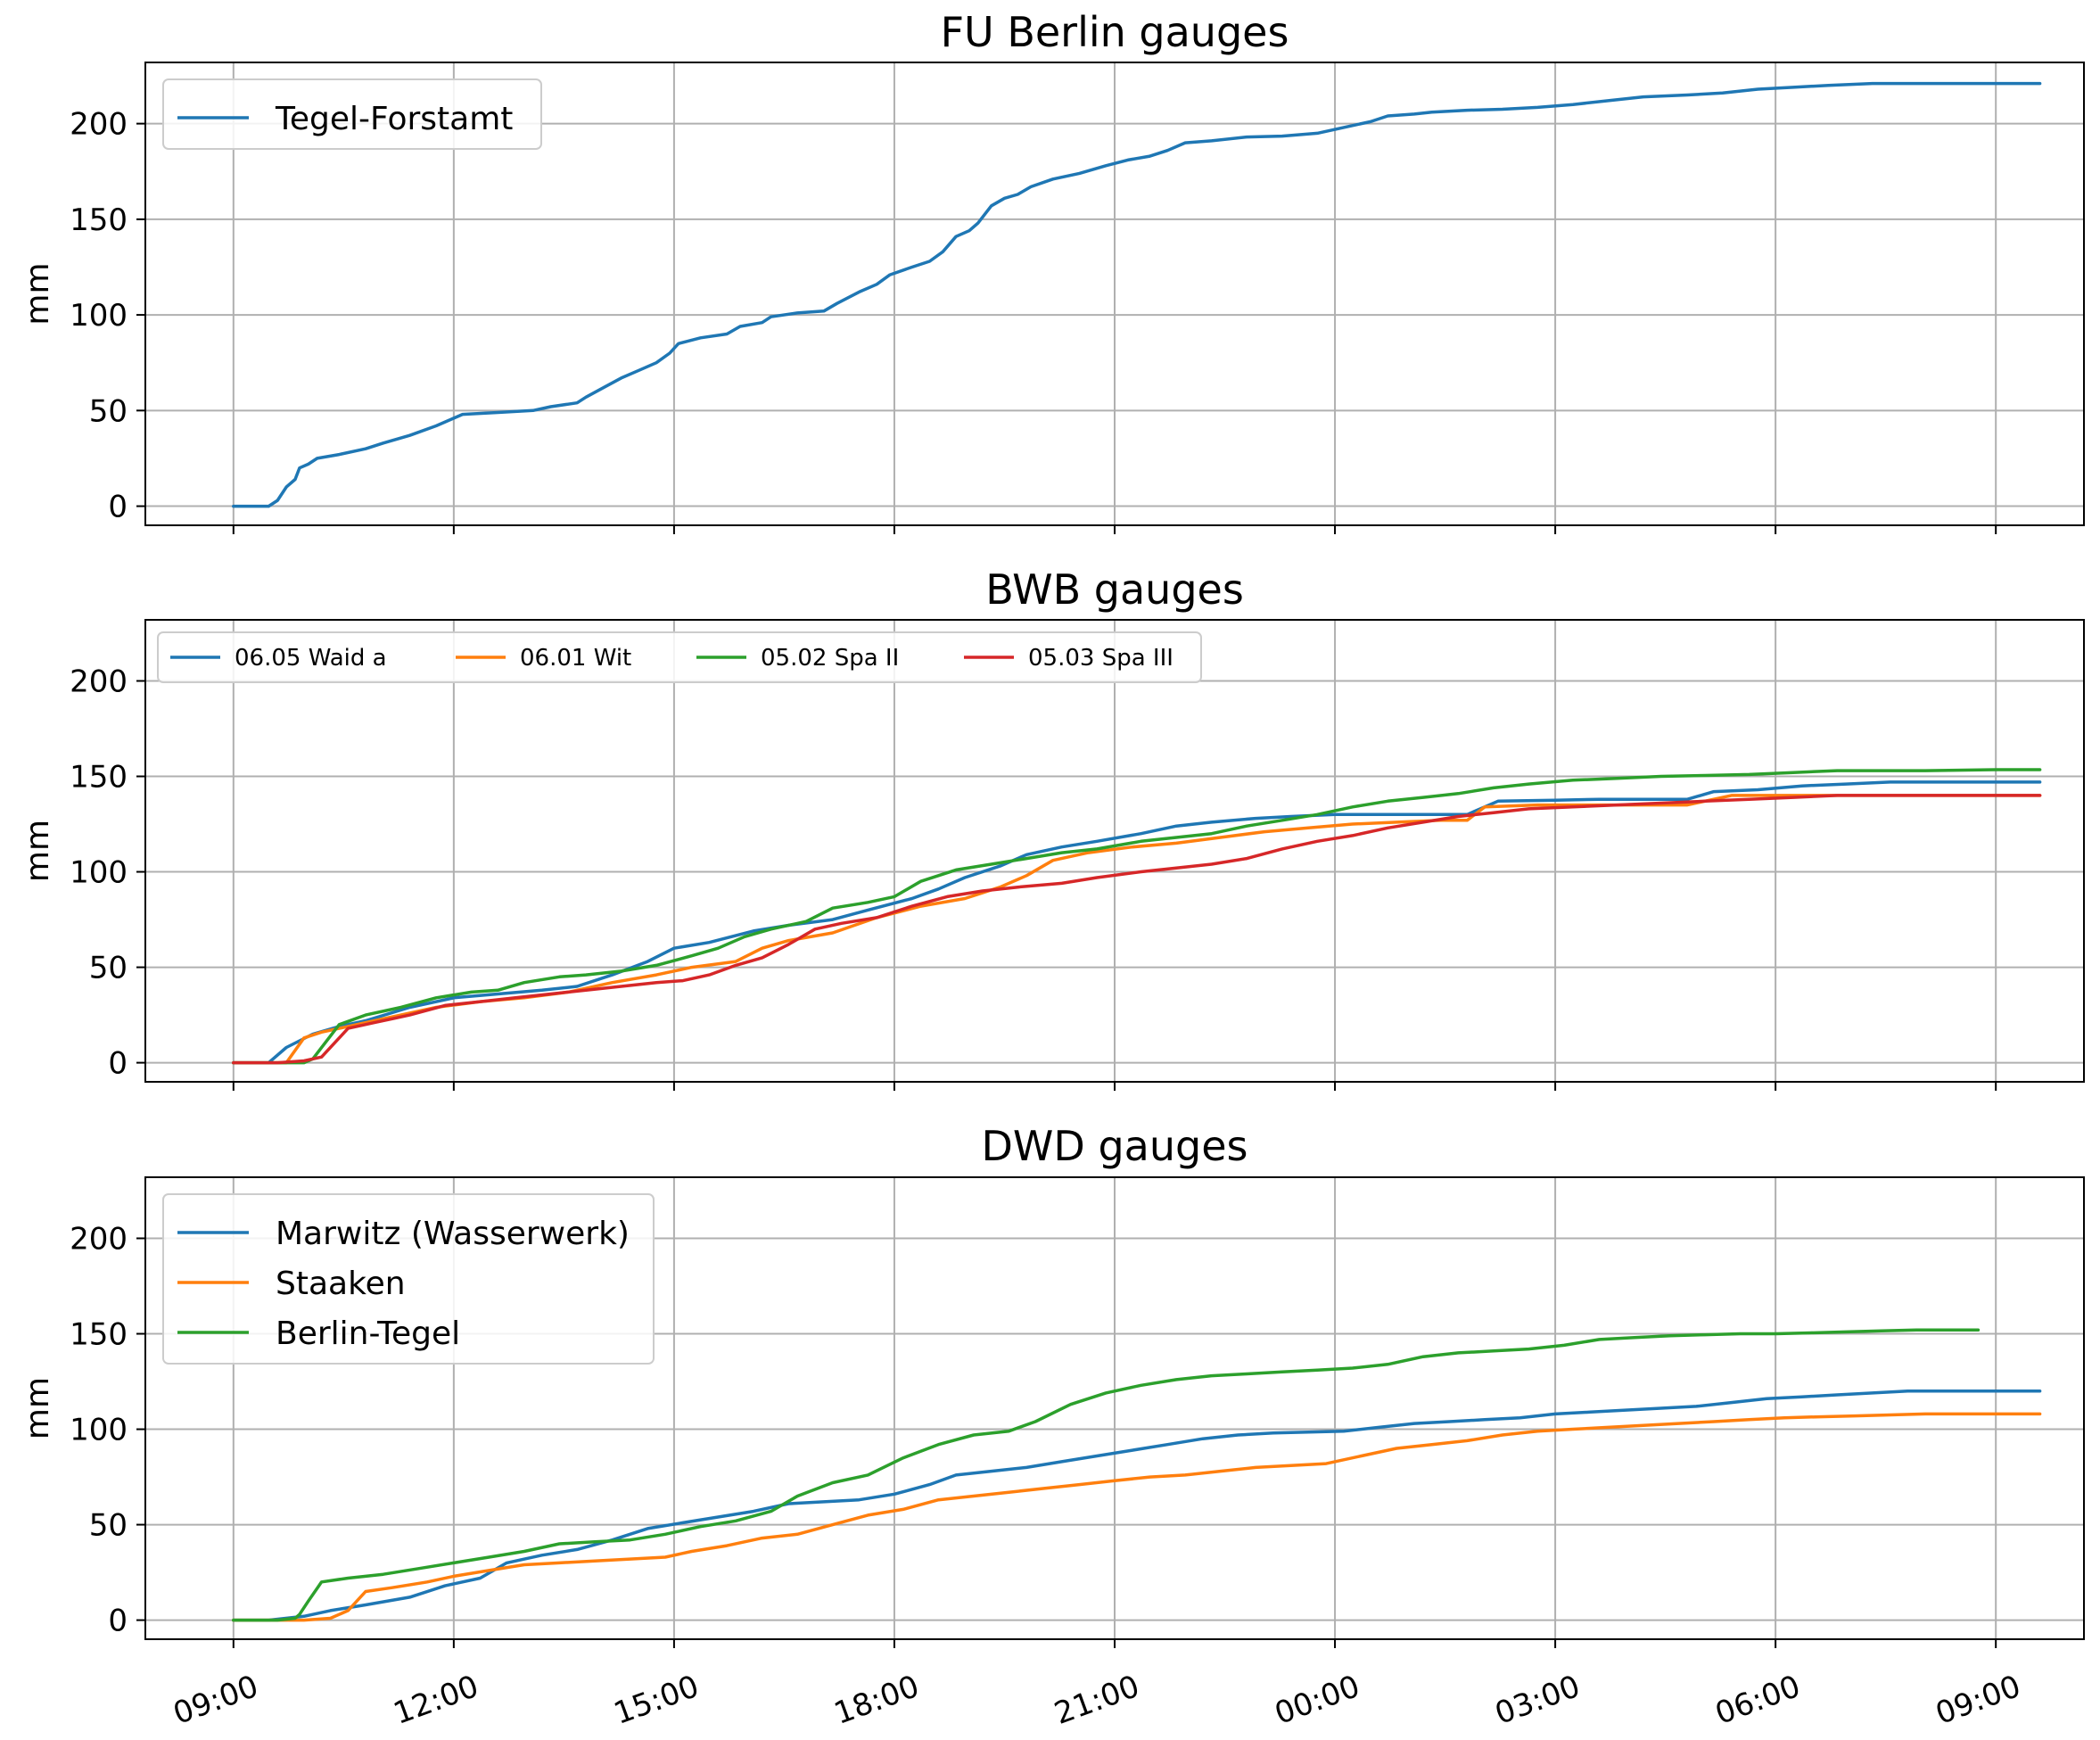 The width and height of the screenshot is (2100, 1740). I want to click on legend: Tegel-Forstamt, so click(352, 114).